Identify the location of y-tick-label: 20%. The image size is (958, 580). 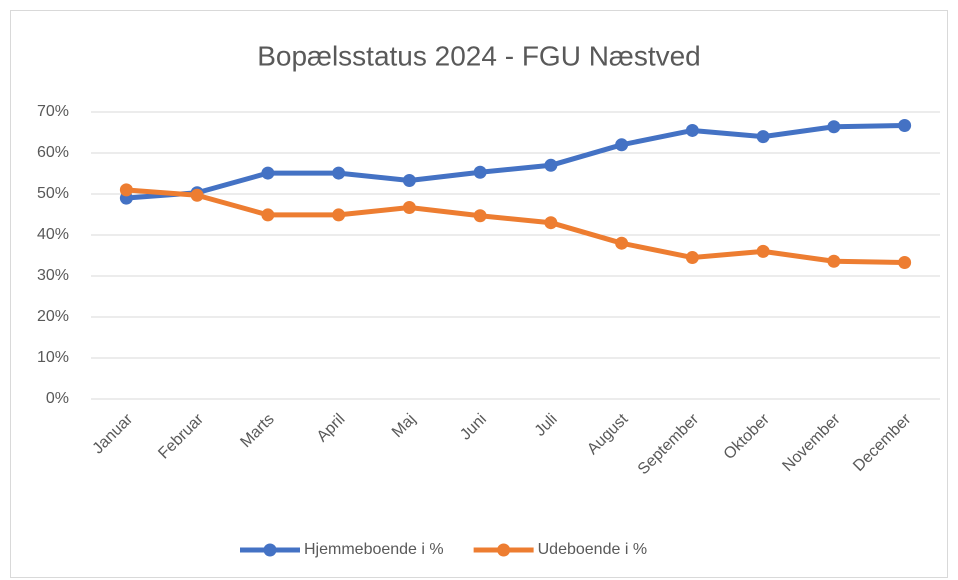
(53, 316).